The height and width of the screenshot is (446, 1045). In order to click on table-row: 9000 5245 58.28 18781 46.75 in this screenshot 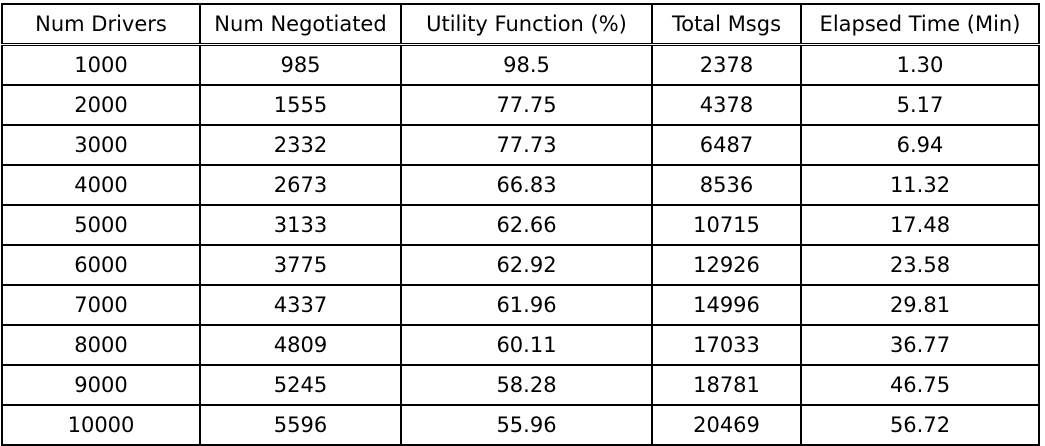, I will do `click(520, 385)`.